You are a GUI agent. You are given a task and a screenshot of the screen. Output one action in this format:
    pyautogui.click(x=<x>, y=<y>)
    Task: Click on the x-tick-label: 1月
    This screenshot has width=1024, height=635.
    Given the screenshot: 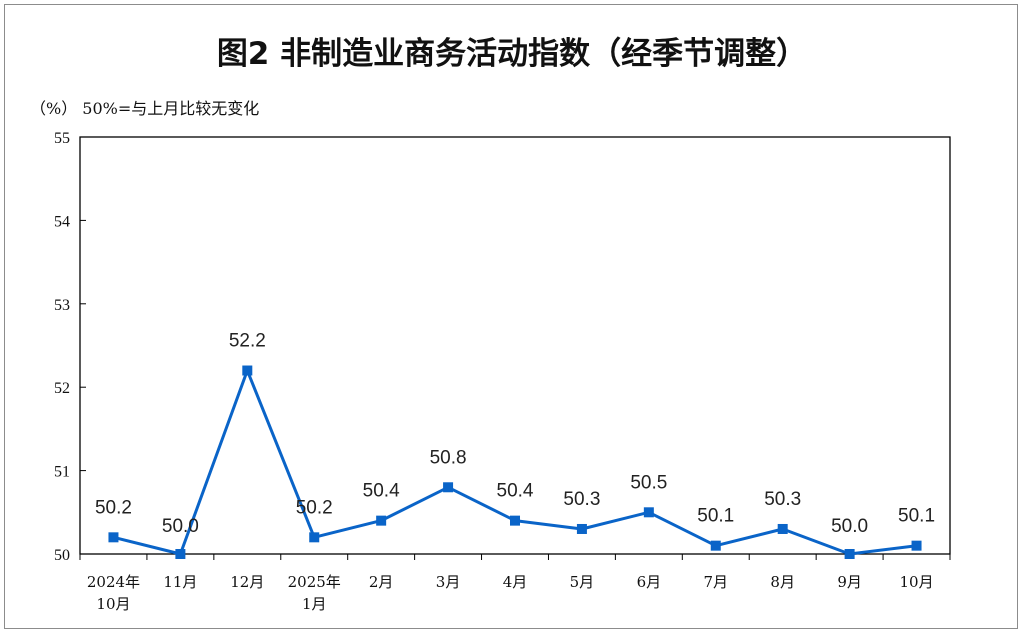 What is the action you would take?
    pyautogui.click(x=314, y=604)
    